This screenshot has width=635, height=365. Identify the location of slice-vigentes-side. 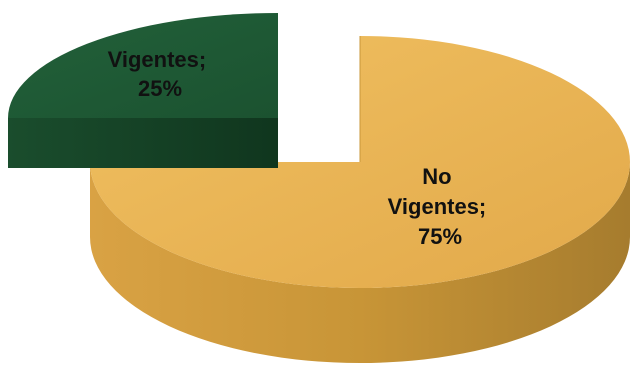
(143, 143).